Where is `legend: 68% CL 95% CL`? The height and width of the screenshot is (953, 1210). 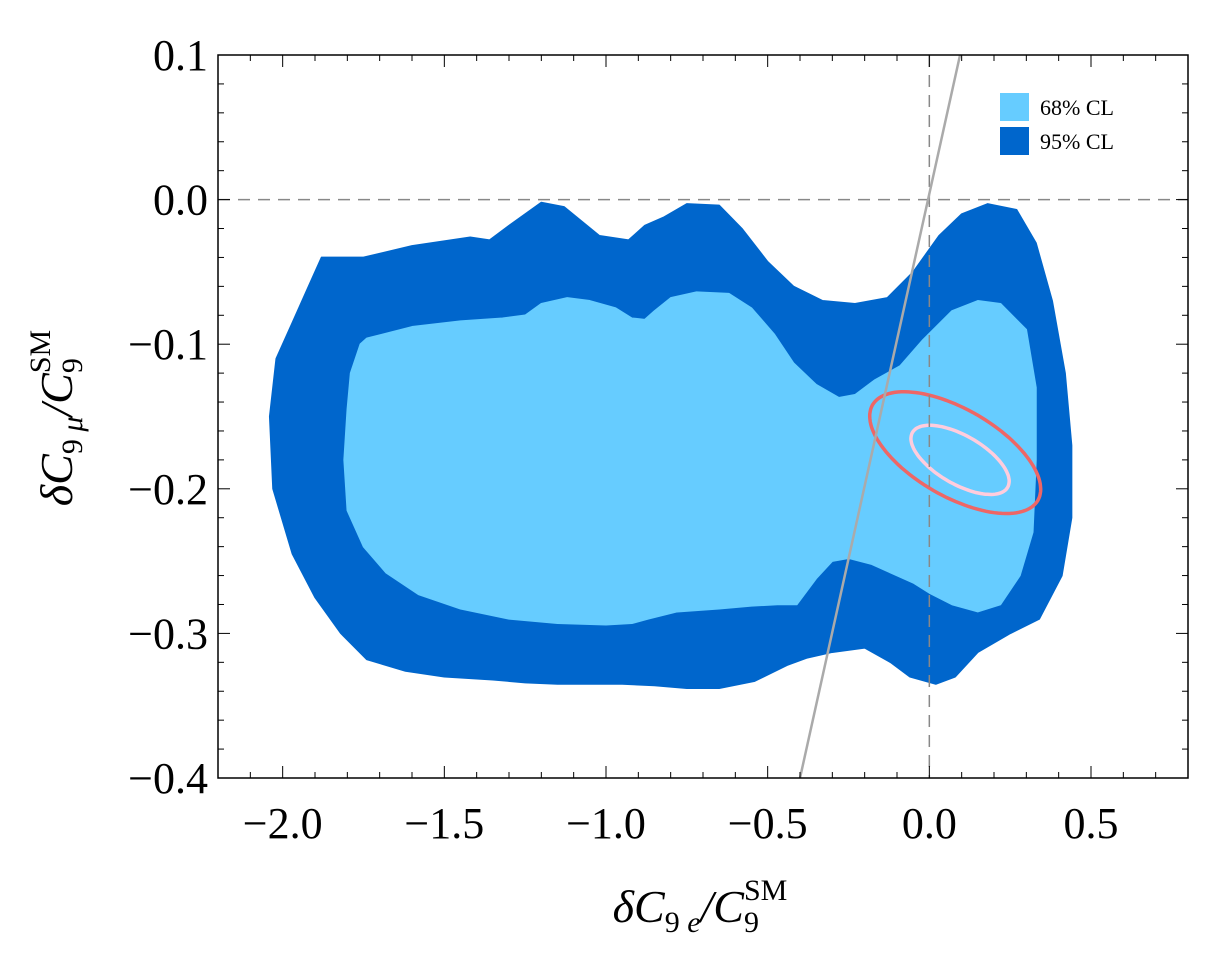
legend: 68% CL 95% CL is located at coordinates (1057, 124).